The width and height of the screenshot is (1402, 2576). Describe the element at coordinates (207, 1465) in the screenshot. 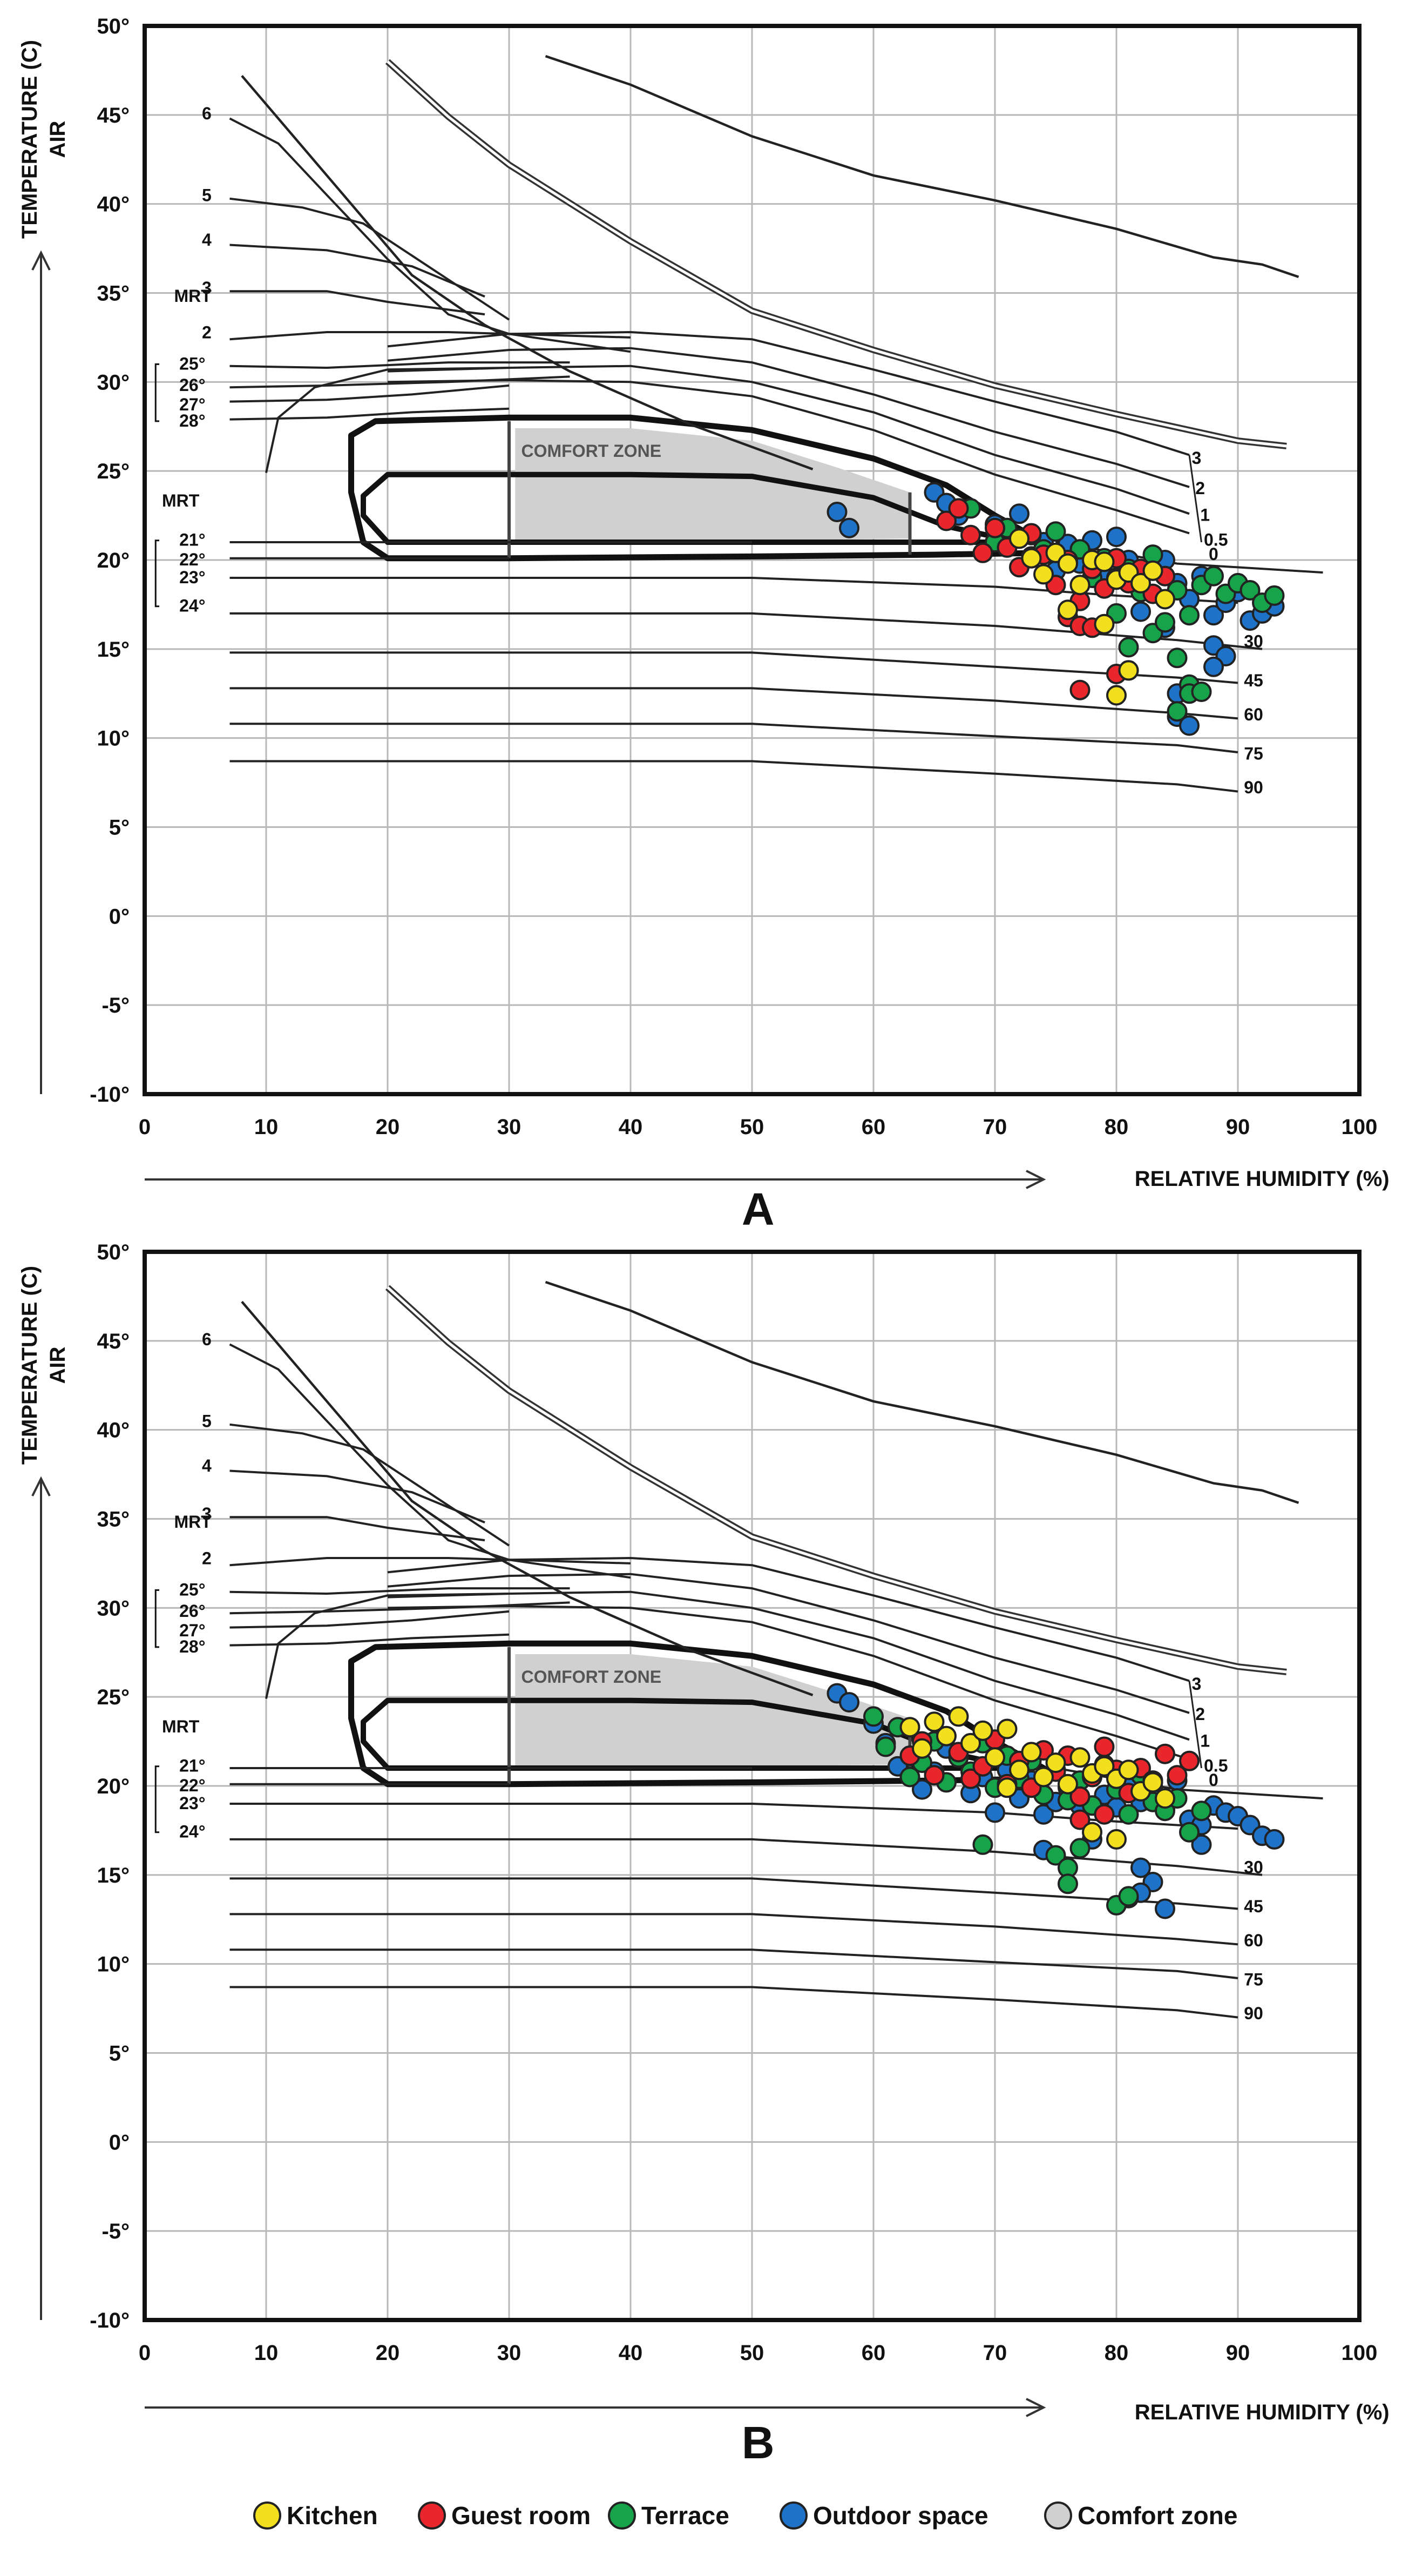

I see `curve-label: 4` at that location.